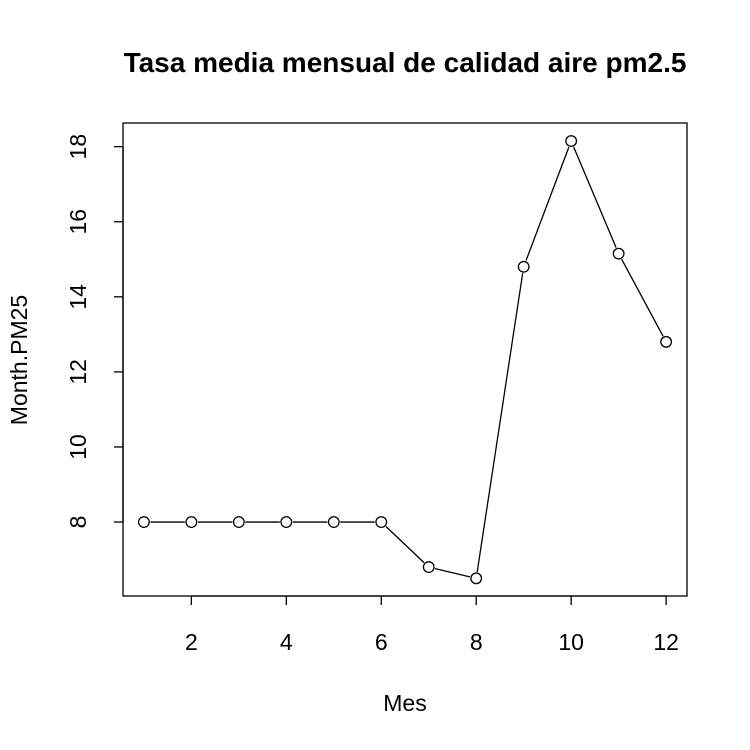 Image resolution: width=750 pixels, height=750 pixels. Describe the element at coordinates (666, 642) in the screenshot. I see `x-tick-label: 12` at that location.